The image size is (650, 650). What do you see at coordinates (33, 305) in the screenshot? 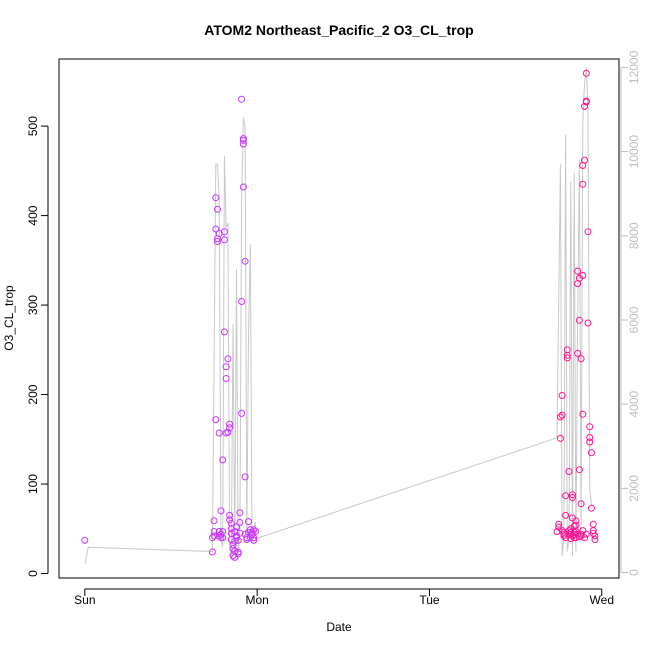
I see `y-tick-label: 300` at bounding box center [33, 305].